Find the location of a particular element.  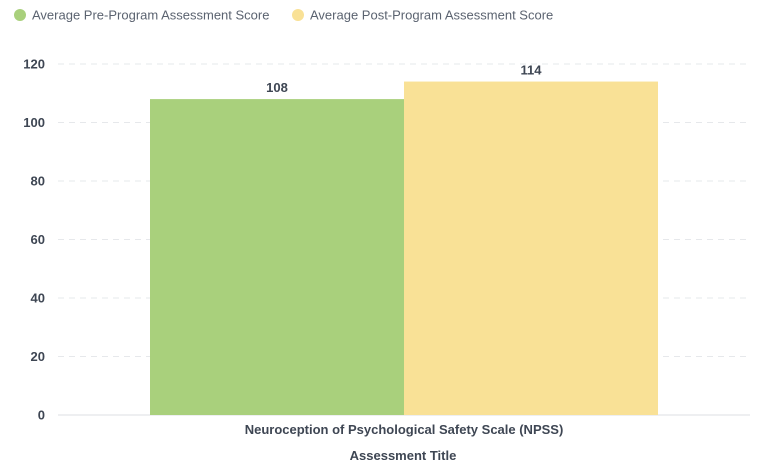

y-tick-label-0: 0 is located at coordinates (41, 415).